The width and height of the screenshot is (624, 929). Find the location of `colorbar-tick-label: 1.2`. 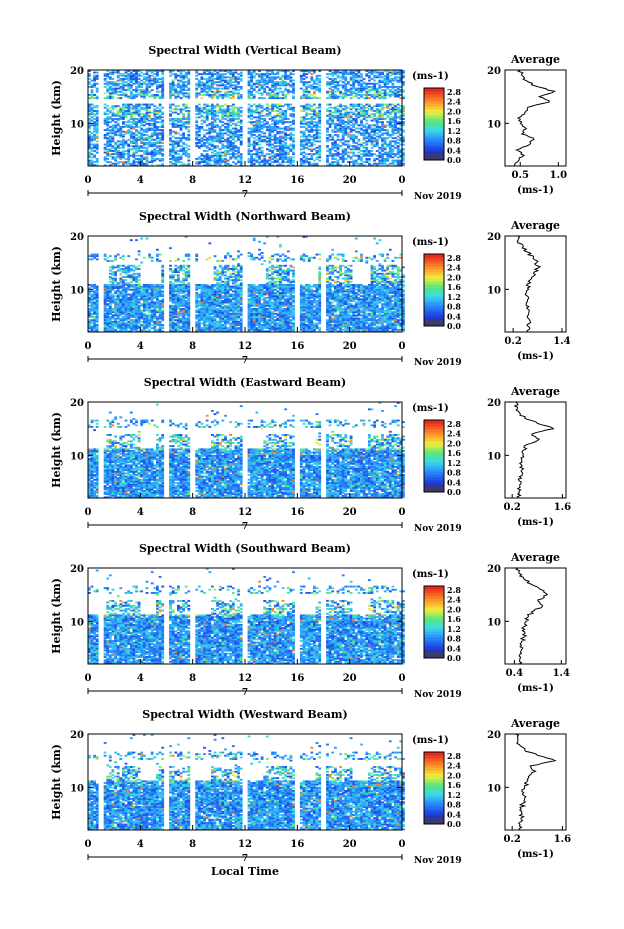

colorbar-tick-label: 1.2 is located at coordinates (454, 131).